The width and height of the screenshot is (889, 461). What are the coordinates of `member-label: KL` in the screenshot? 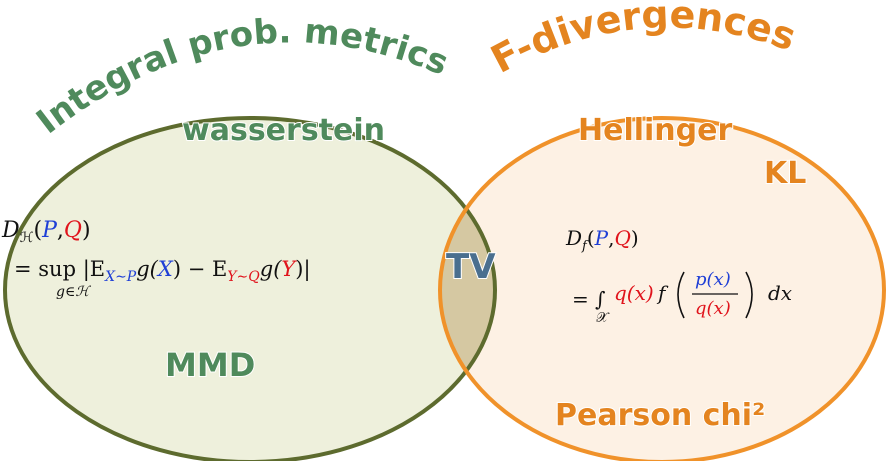 It's located at (785, 173).